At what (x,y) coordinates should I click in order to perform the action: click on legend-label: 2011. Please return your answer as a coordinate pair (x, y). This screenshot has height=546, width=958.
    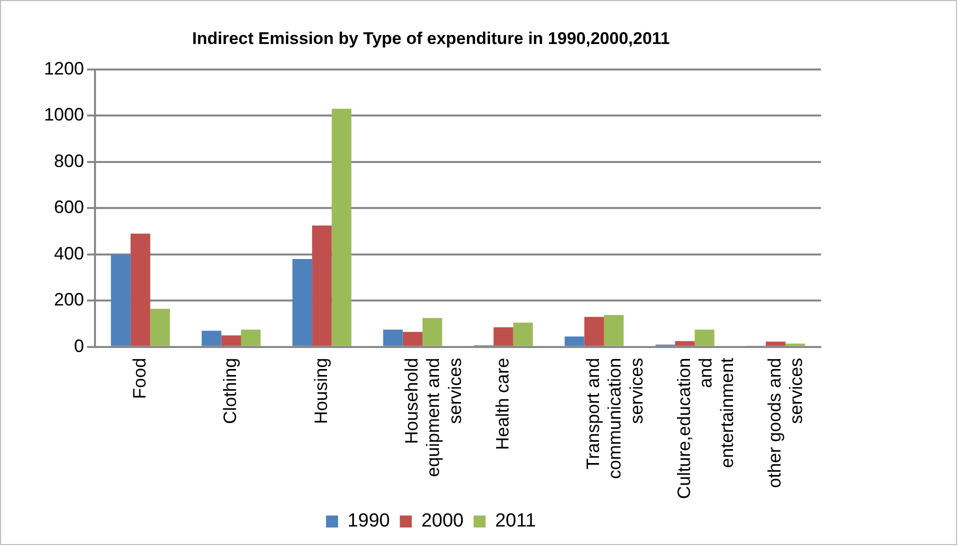
    Looking at the image, I should click on (515, 521).